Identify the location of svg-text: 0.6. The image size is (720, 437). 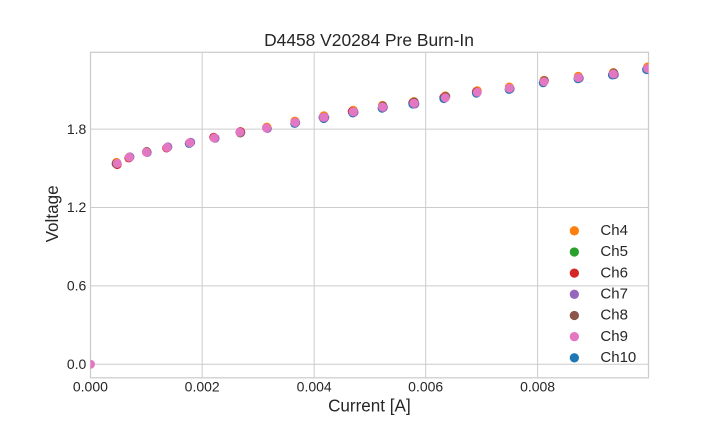
(77, 286).